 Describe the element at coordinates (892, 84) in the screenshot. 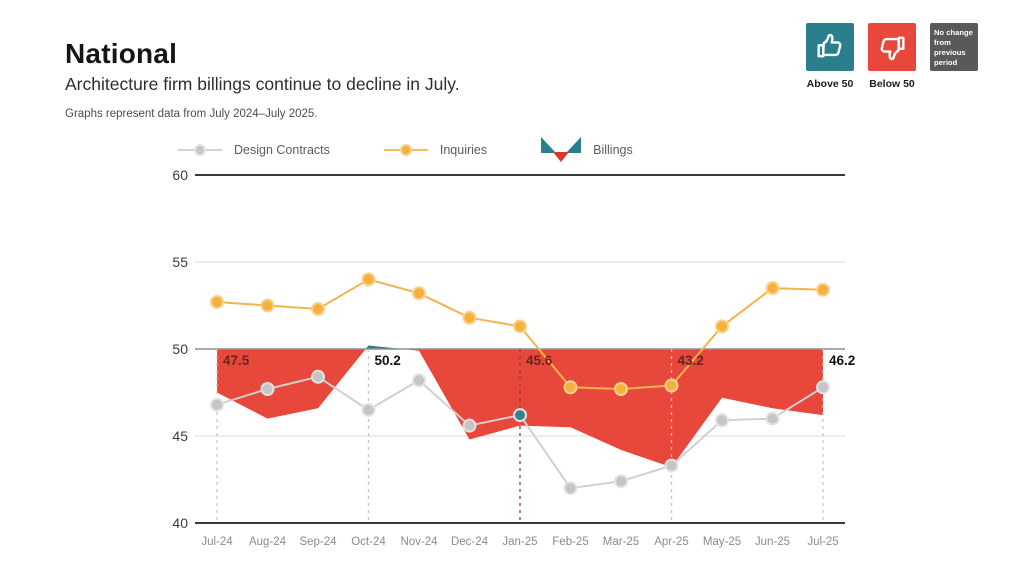

I see `below-50-label: Below 50` at that location.